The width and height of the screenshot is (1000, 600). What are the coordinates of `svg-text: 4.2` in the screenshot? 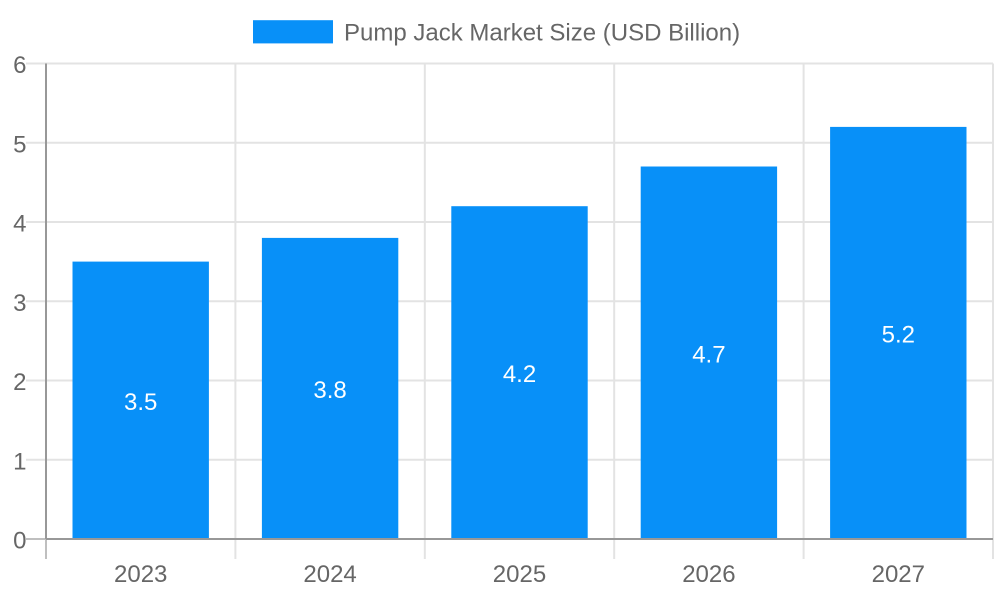 It's located at (519, 374).